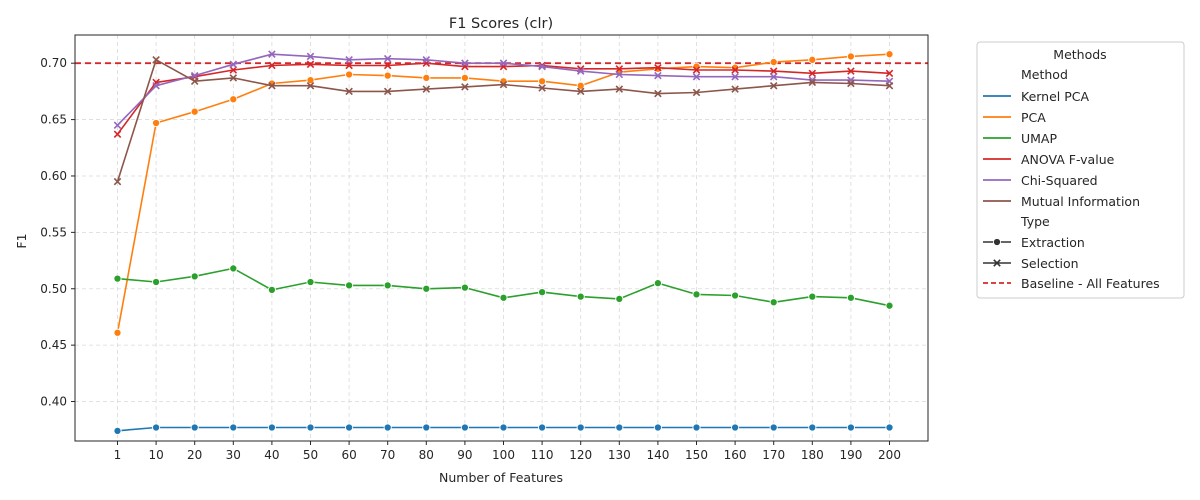 Image resolution: width=1200 pixels, height=500 pixels. Describe the element at coordinates (53, 402) in the screenshot. I see `y-tick-label: 0.40` at that location.